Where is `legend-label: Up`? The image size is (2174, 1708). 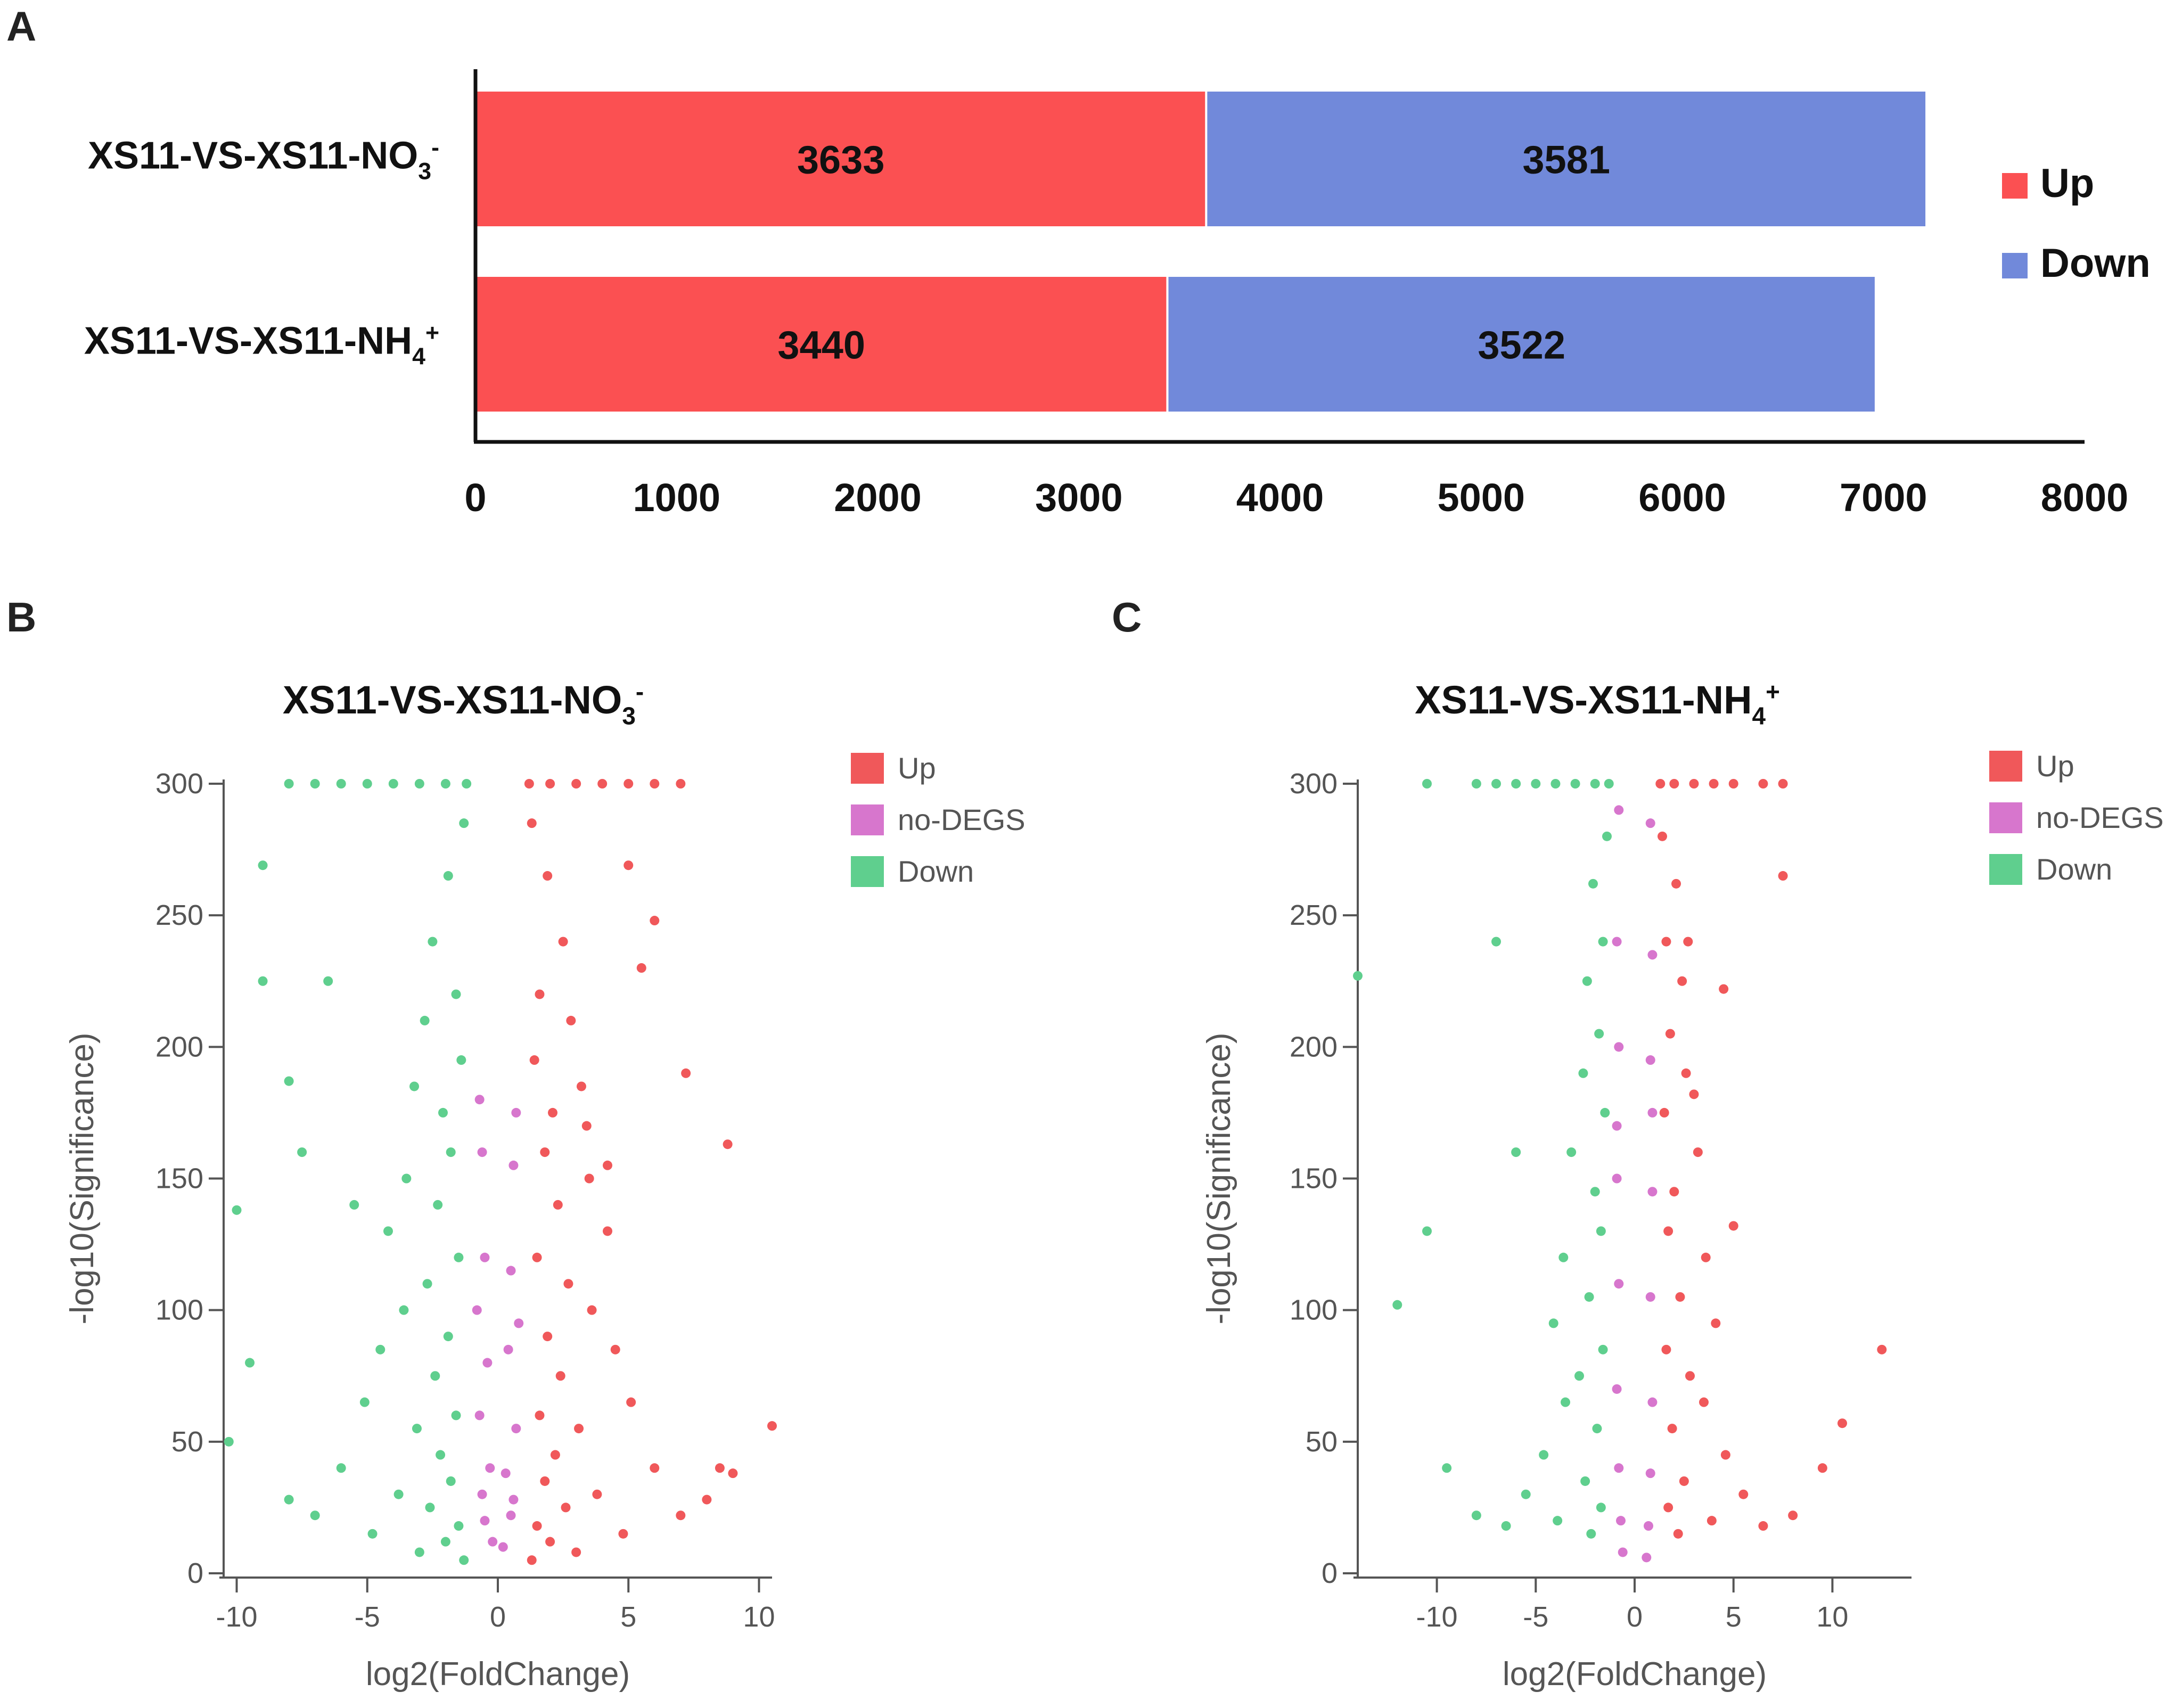
legend-label: Up is located at coordinates (2067, 183).